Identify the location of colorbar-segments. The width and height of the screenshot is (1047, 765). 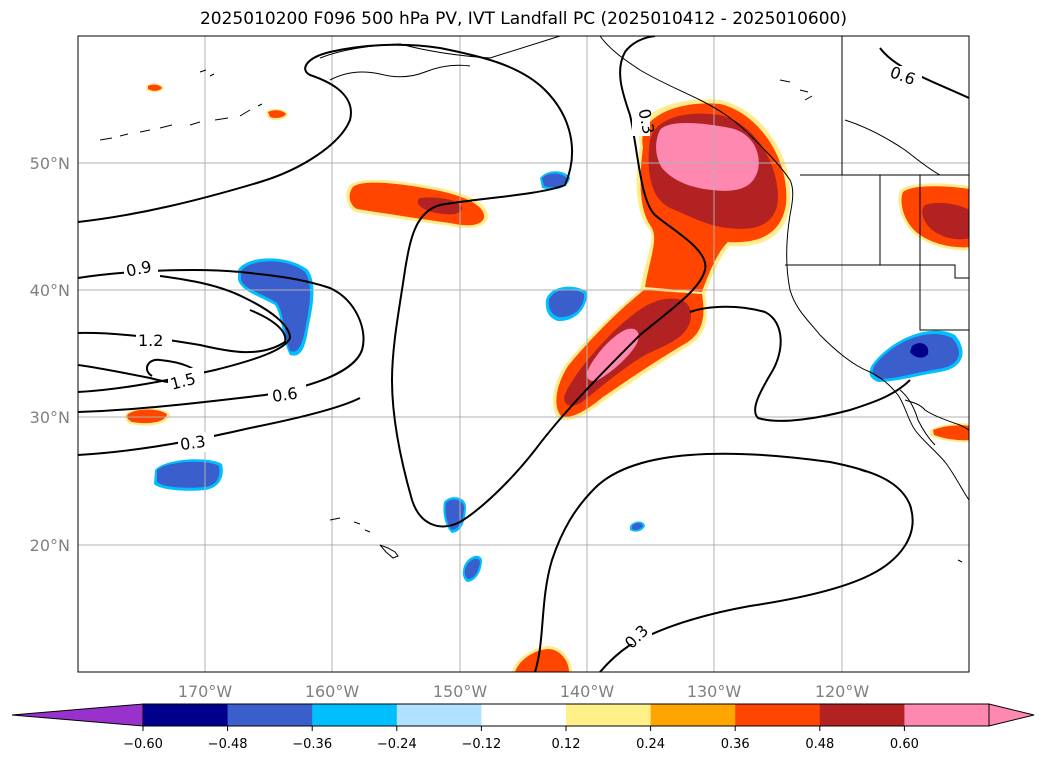
(523, 717).